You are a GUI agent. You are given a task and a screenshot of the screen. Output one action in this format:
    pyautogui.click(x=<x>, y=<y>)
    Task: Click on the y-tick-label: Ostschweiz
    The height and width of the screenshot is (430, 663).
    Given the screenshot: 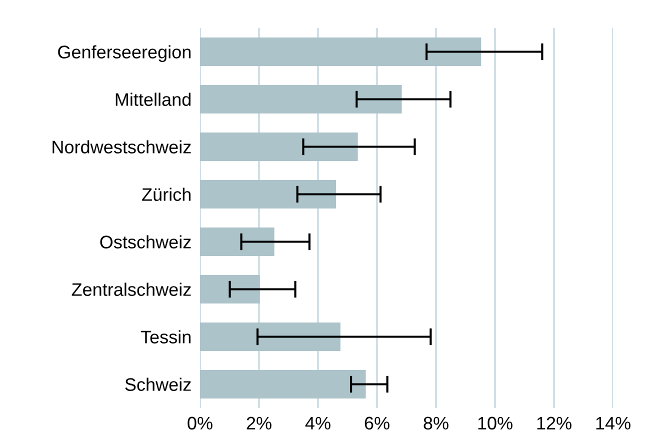 What is the action you would take?
    pyautogui.click(x=145, y=241)
    